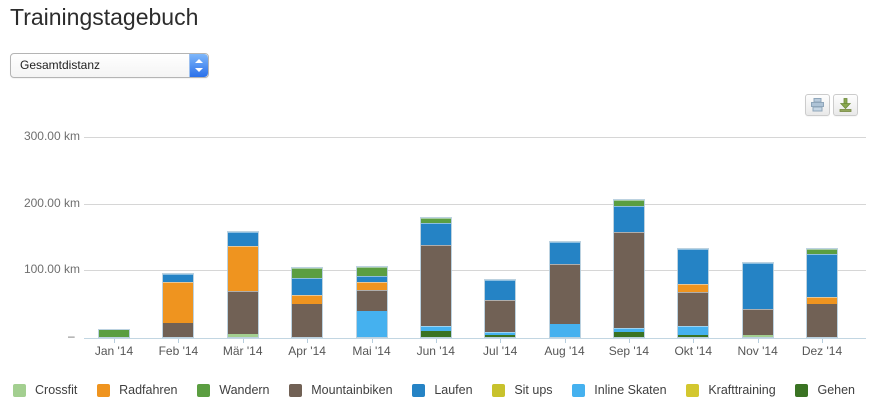 This screenshot has width=871, height=412. I want to click on legend-item-mountainbiken: Mountainbiken, so click(341, 390).